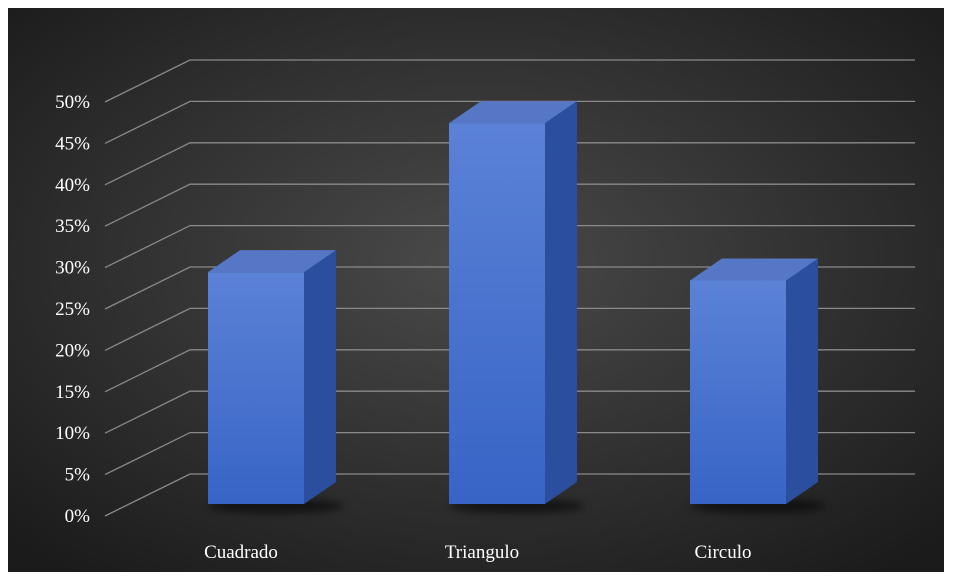 The image size is (958, 580). What do you see at coordinates (72, 226) in the screenshot?
I see `y-tick-label: 35%` at bounding box center [72, 226].